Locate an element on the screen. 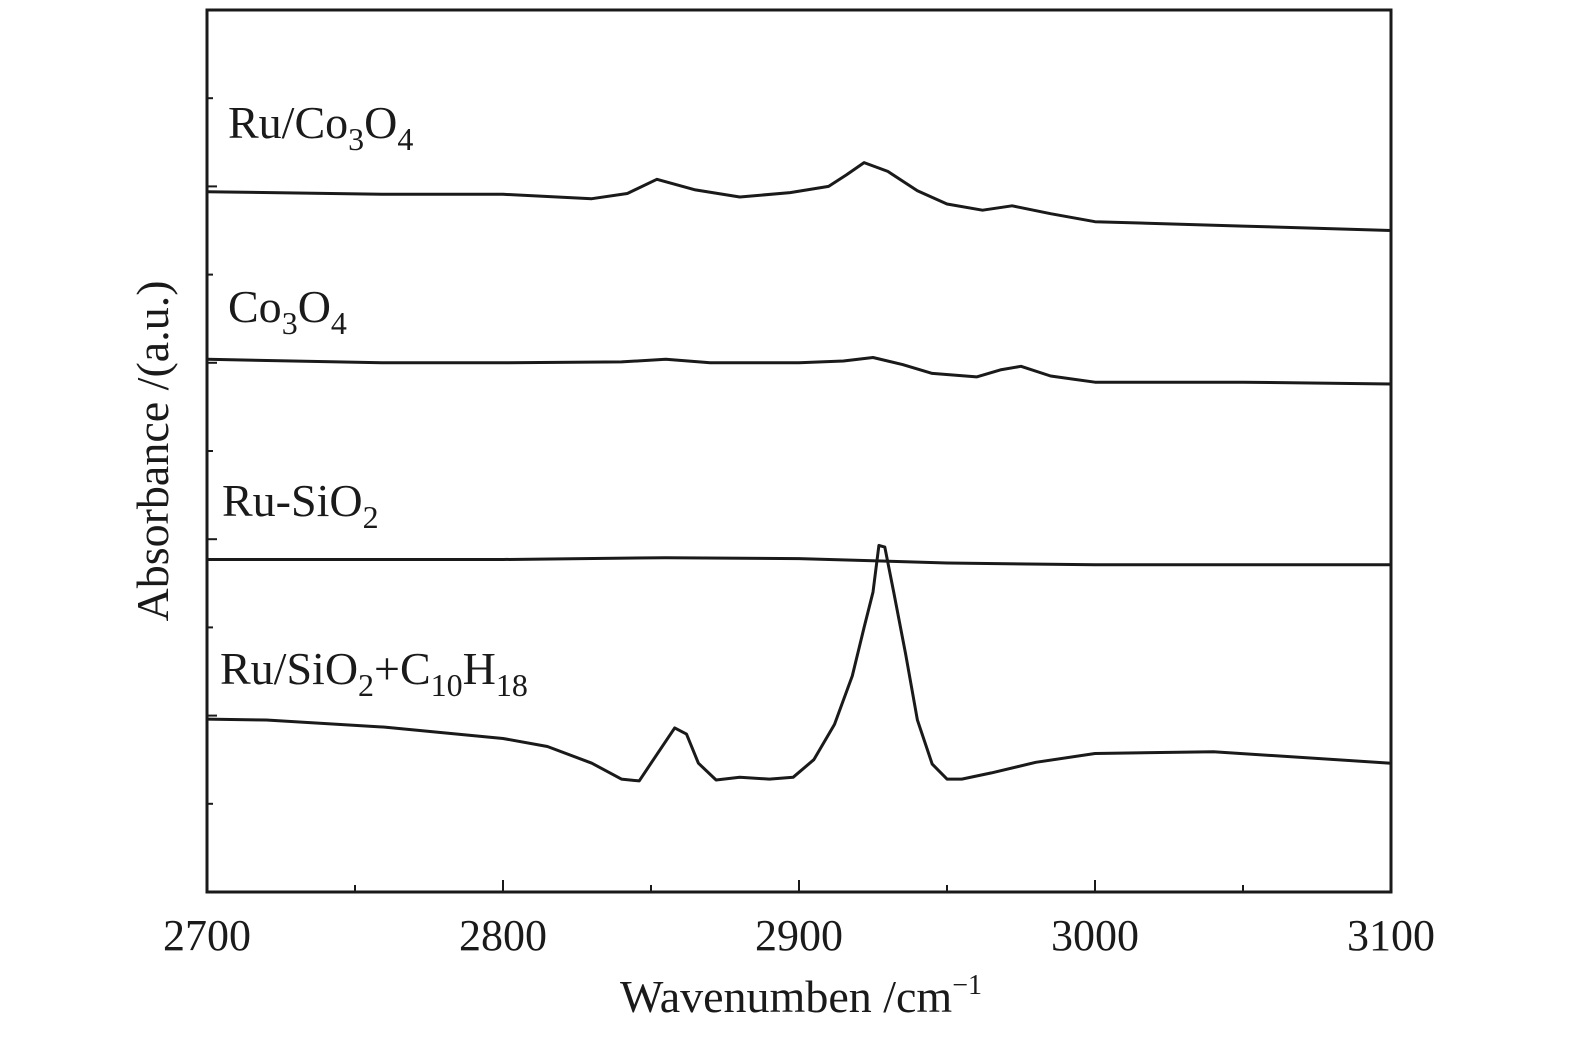 This screenshot has width=1575, height=1043. x-axis-title-text: Wavenumben /cm is located at coordinates (786, 996).